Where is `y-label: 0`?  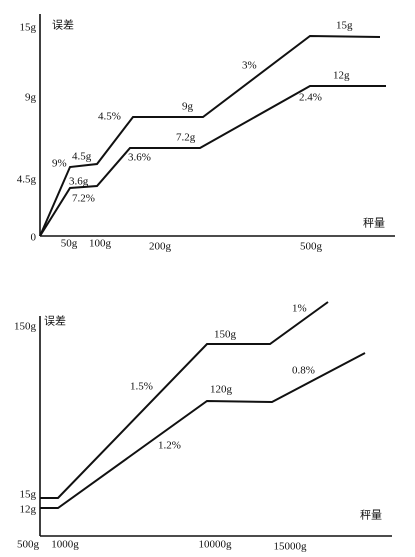
y-label: 0 is located at coordinates (34, 238).